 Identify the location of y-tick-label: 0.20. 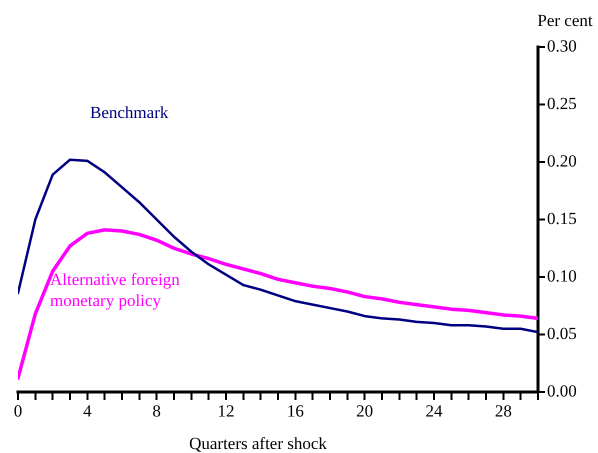
(562, 160).